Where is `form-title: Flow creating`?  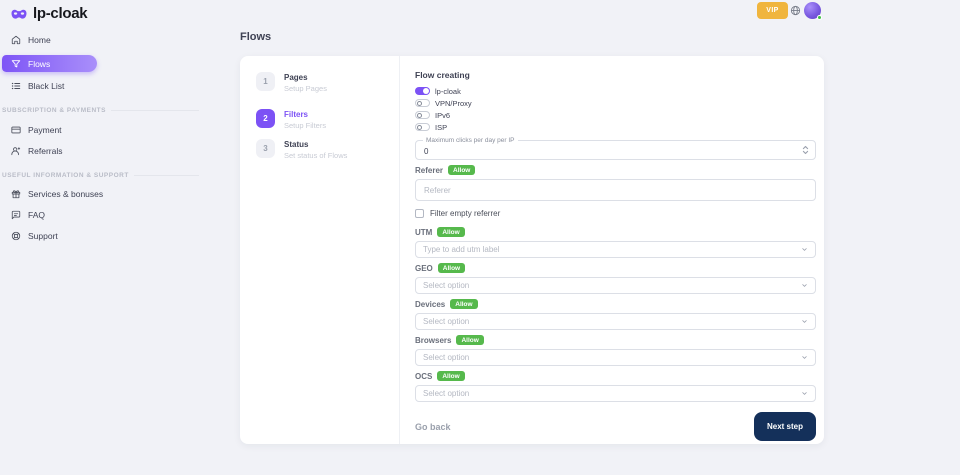 form-title: Flow creating is located at coordinates (442, 75).